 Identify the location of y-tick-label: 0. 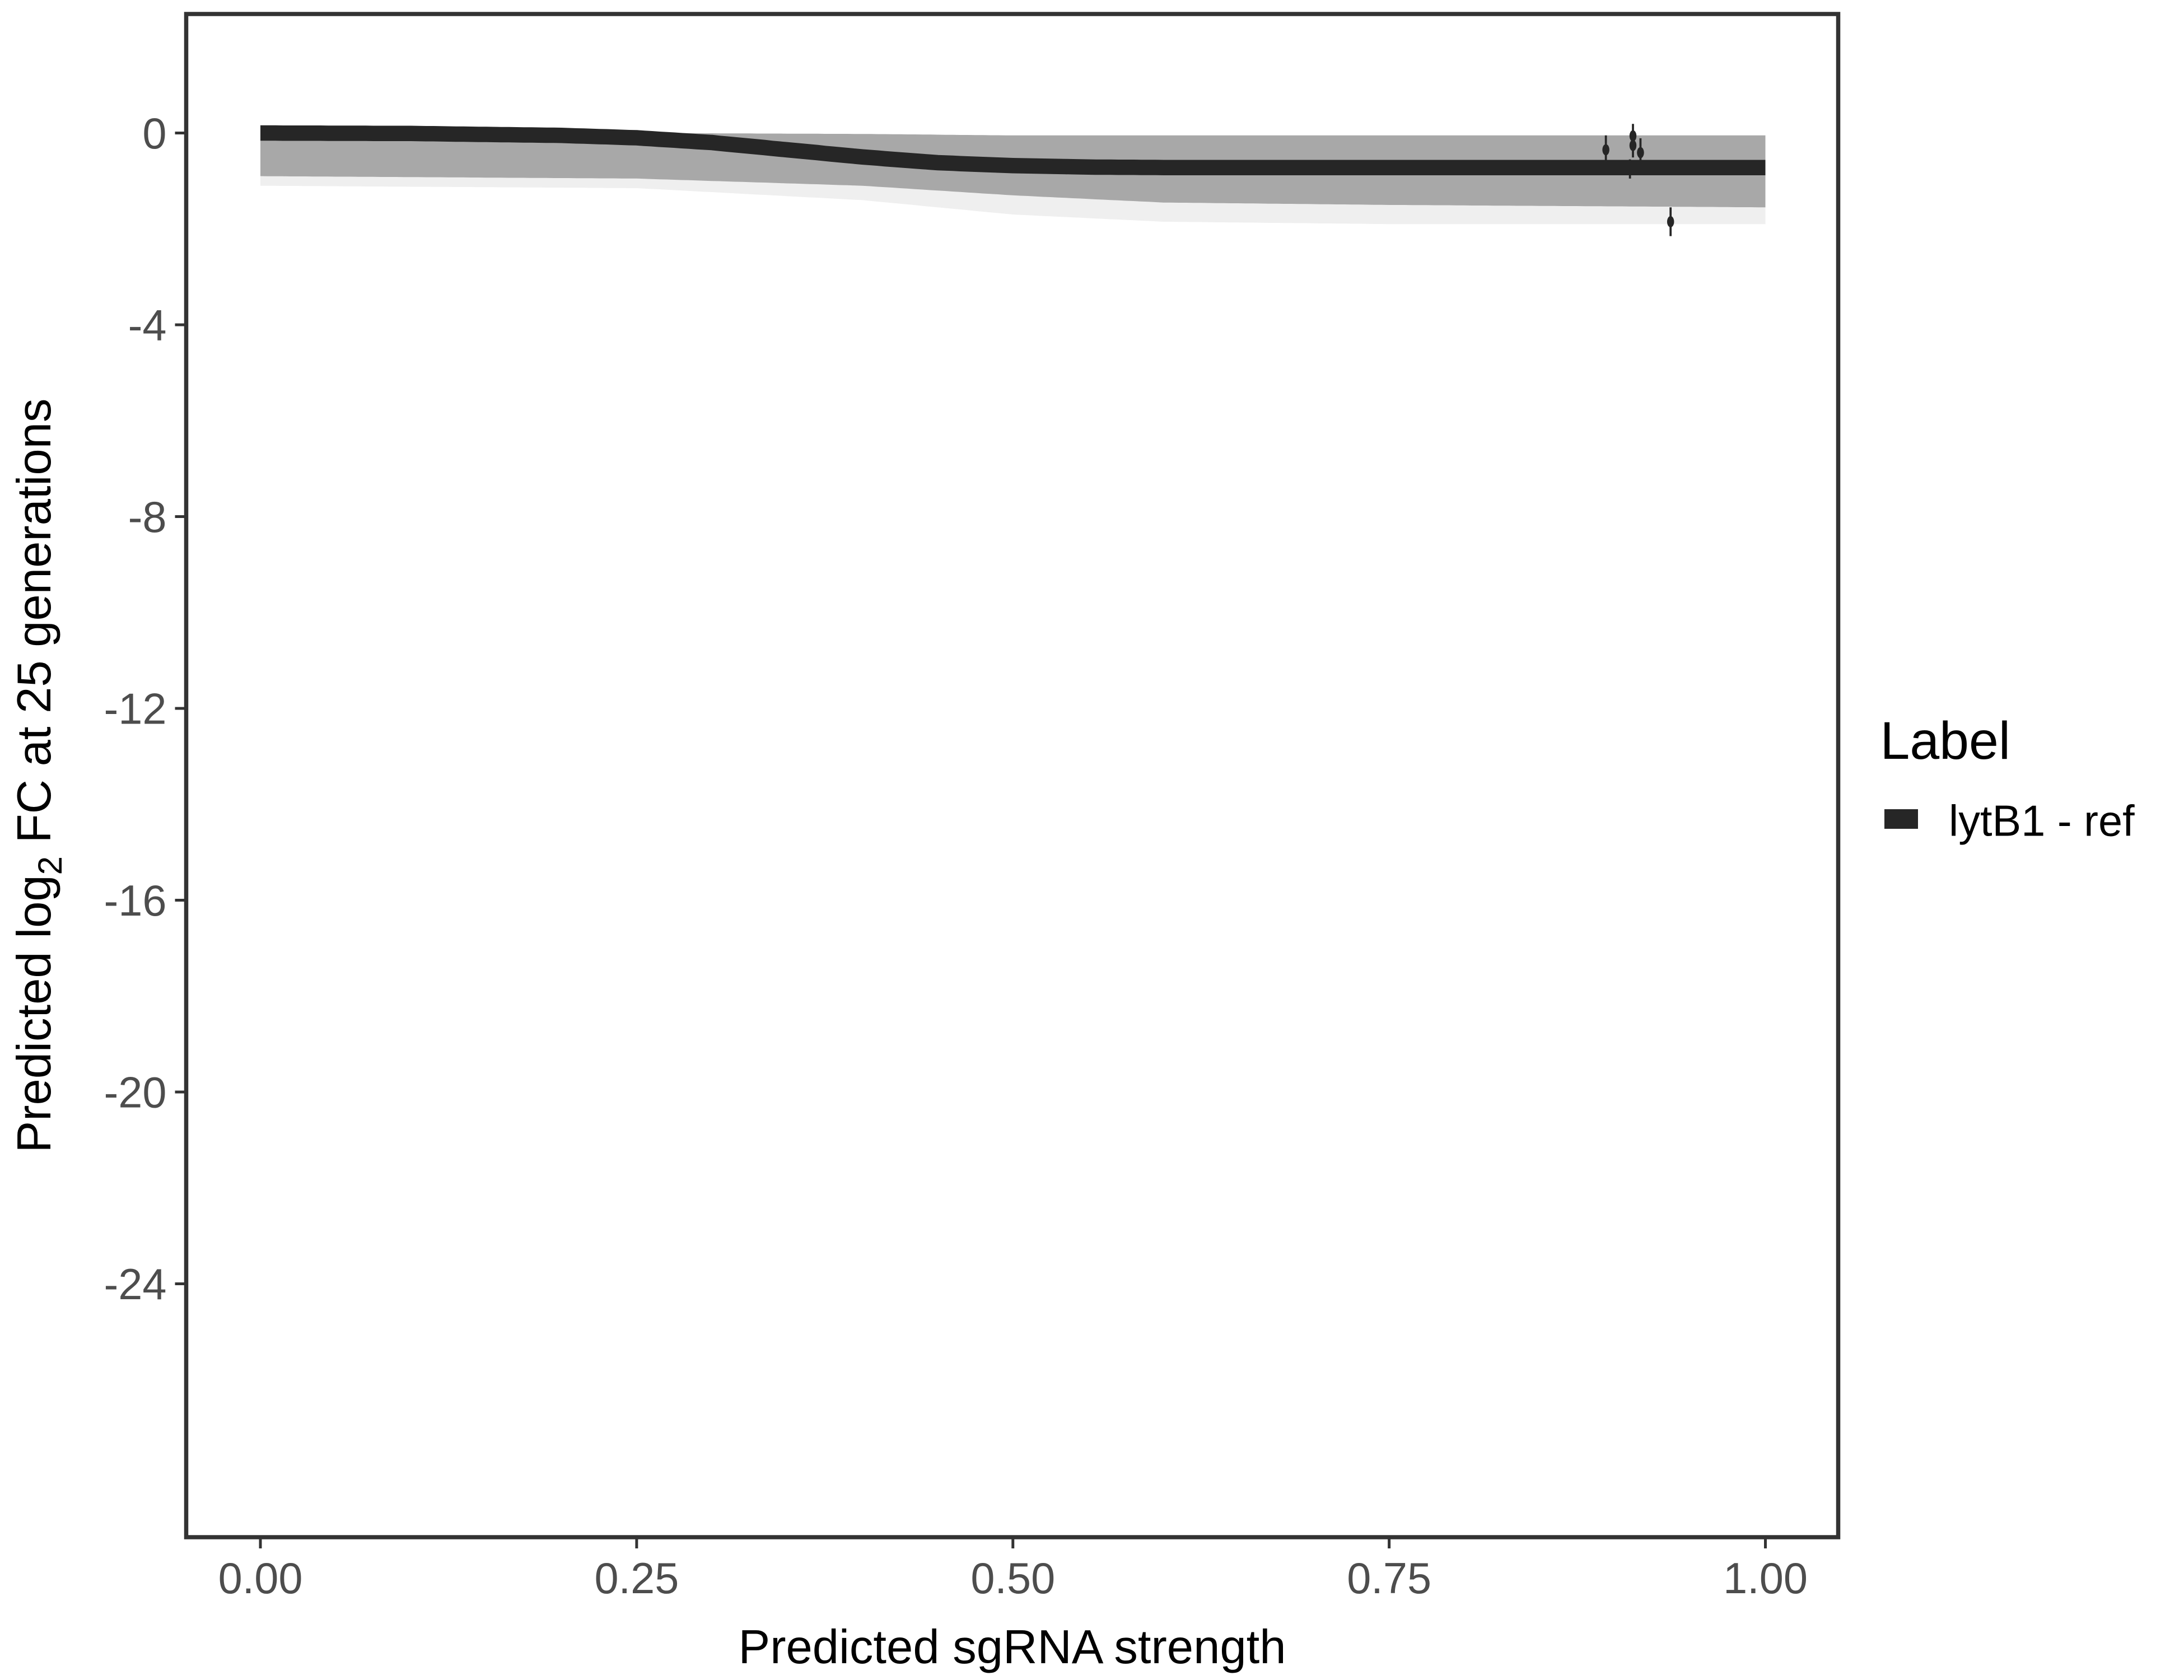
(154, 134).